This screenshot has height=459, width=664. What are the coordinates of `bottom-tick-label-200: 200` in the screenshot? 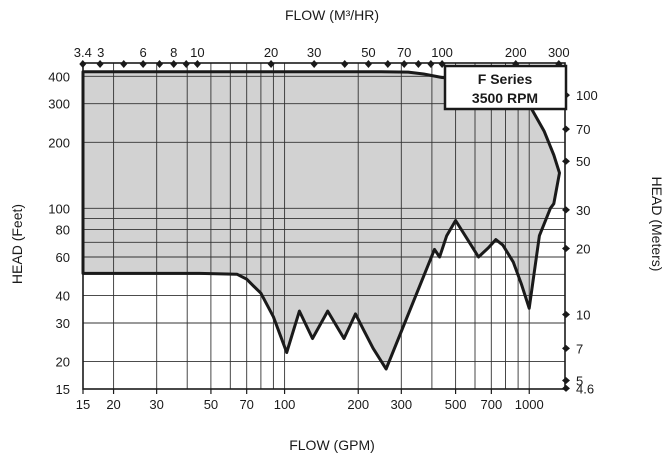 It's located at (358, 404).